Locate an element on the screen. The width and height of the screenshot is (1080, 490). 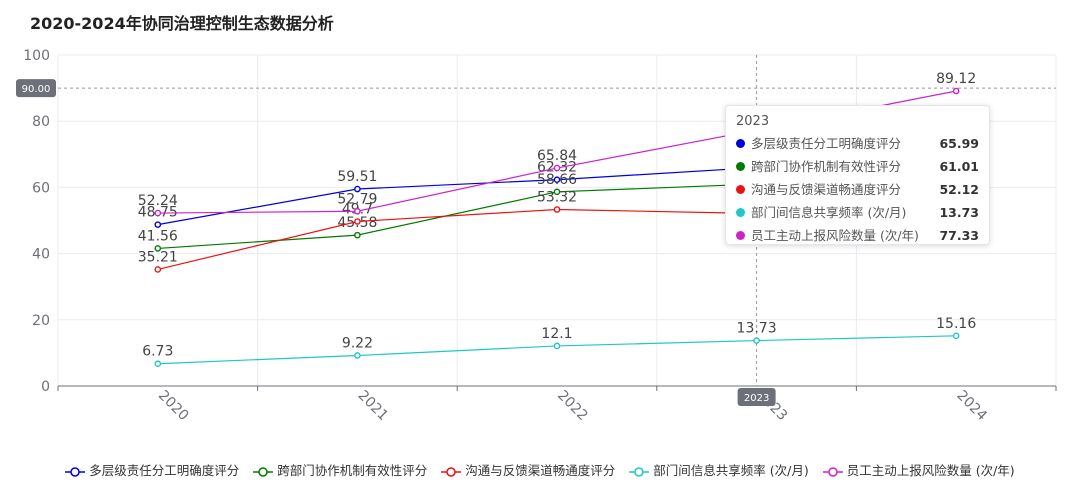
y-tick-label: 20 is located at coordinates (41, 321).